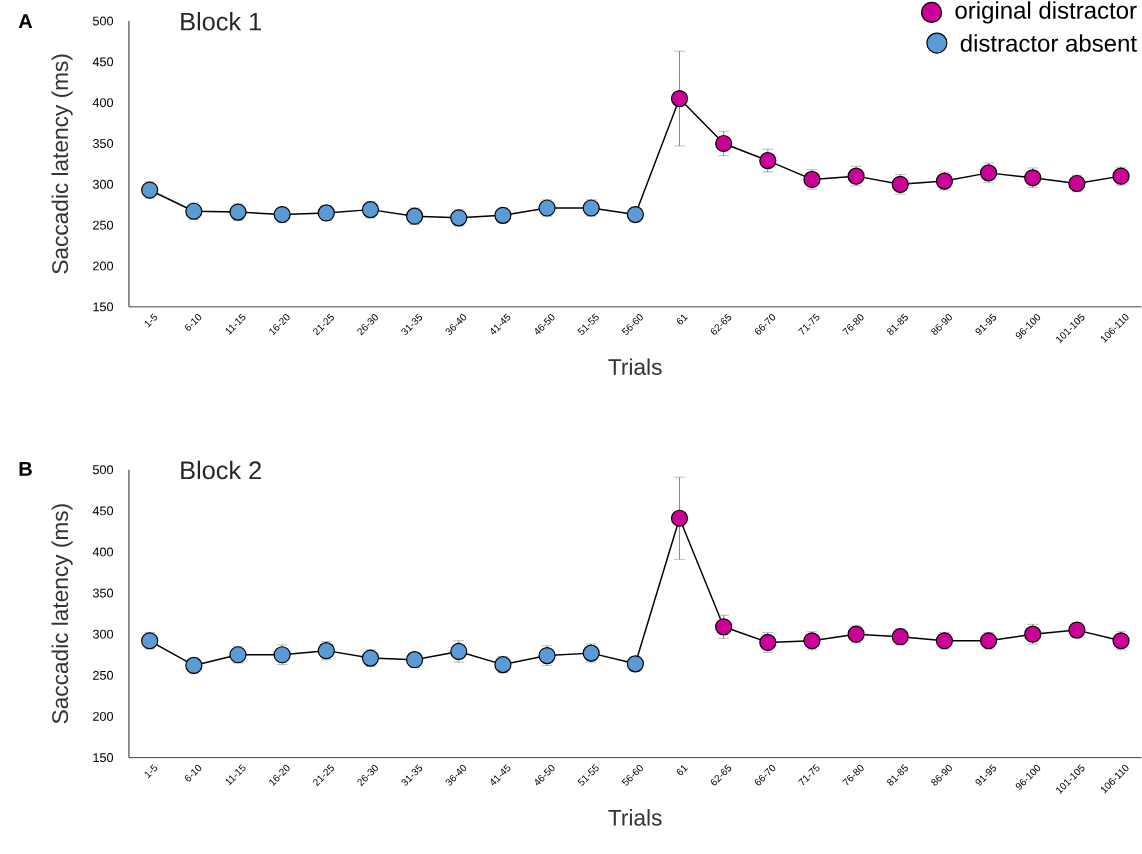 This screenshot has width=1142, height=854. What do you see at coordinates (25, 469) in the screenshot?
I see `text: B` at bounding box center [25, 469].